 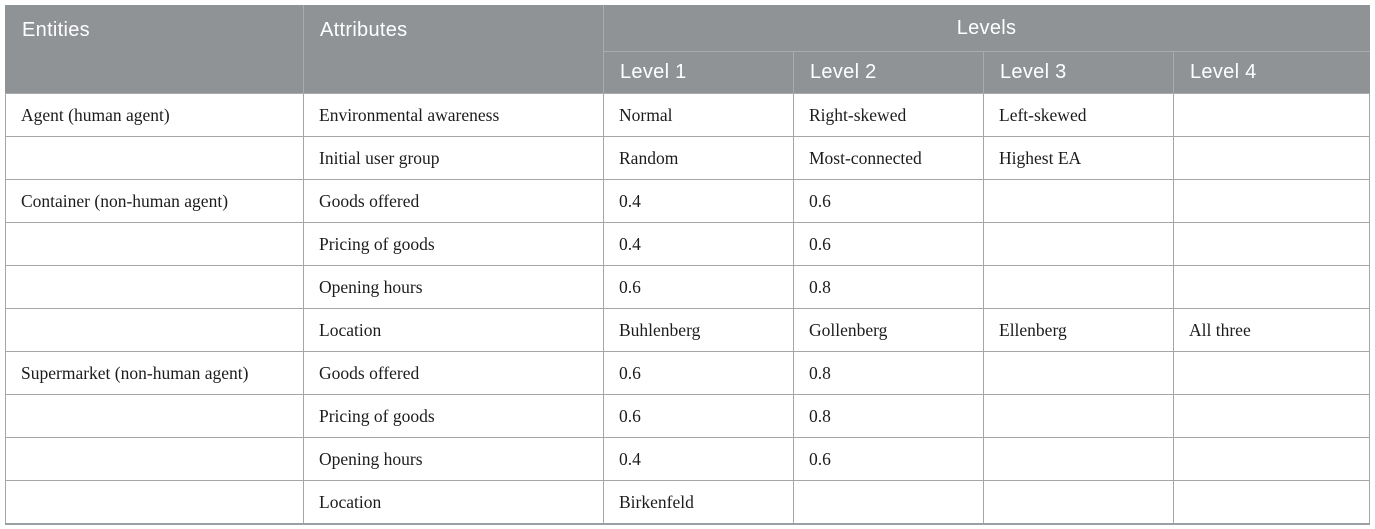 What do you see at coordinates (888, 115) in the screenshot?
I see `level-cell: Right-skewed` at bounding box center [888, 115].